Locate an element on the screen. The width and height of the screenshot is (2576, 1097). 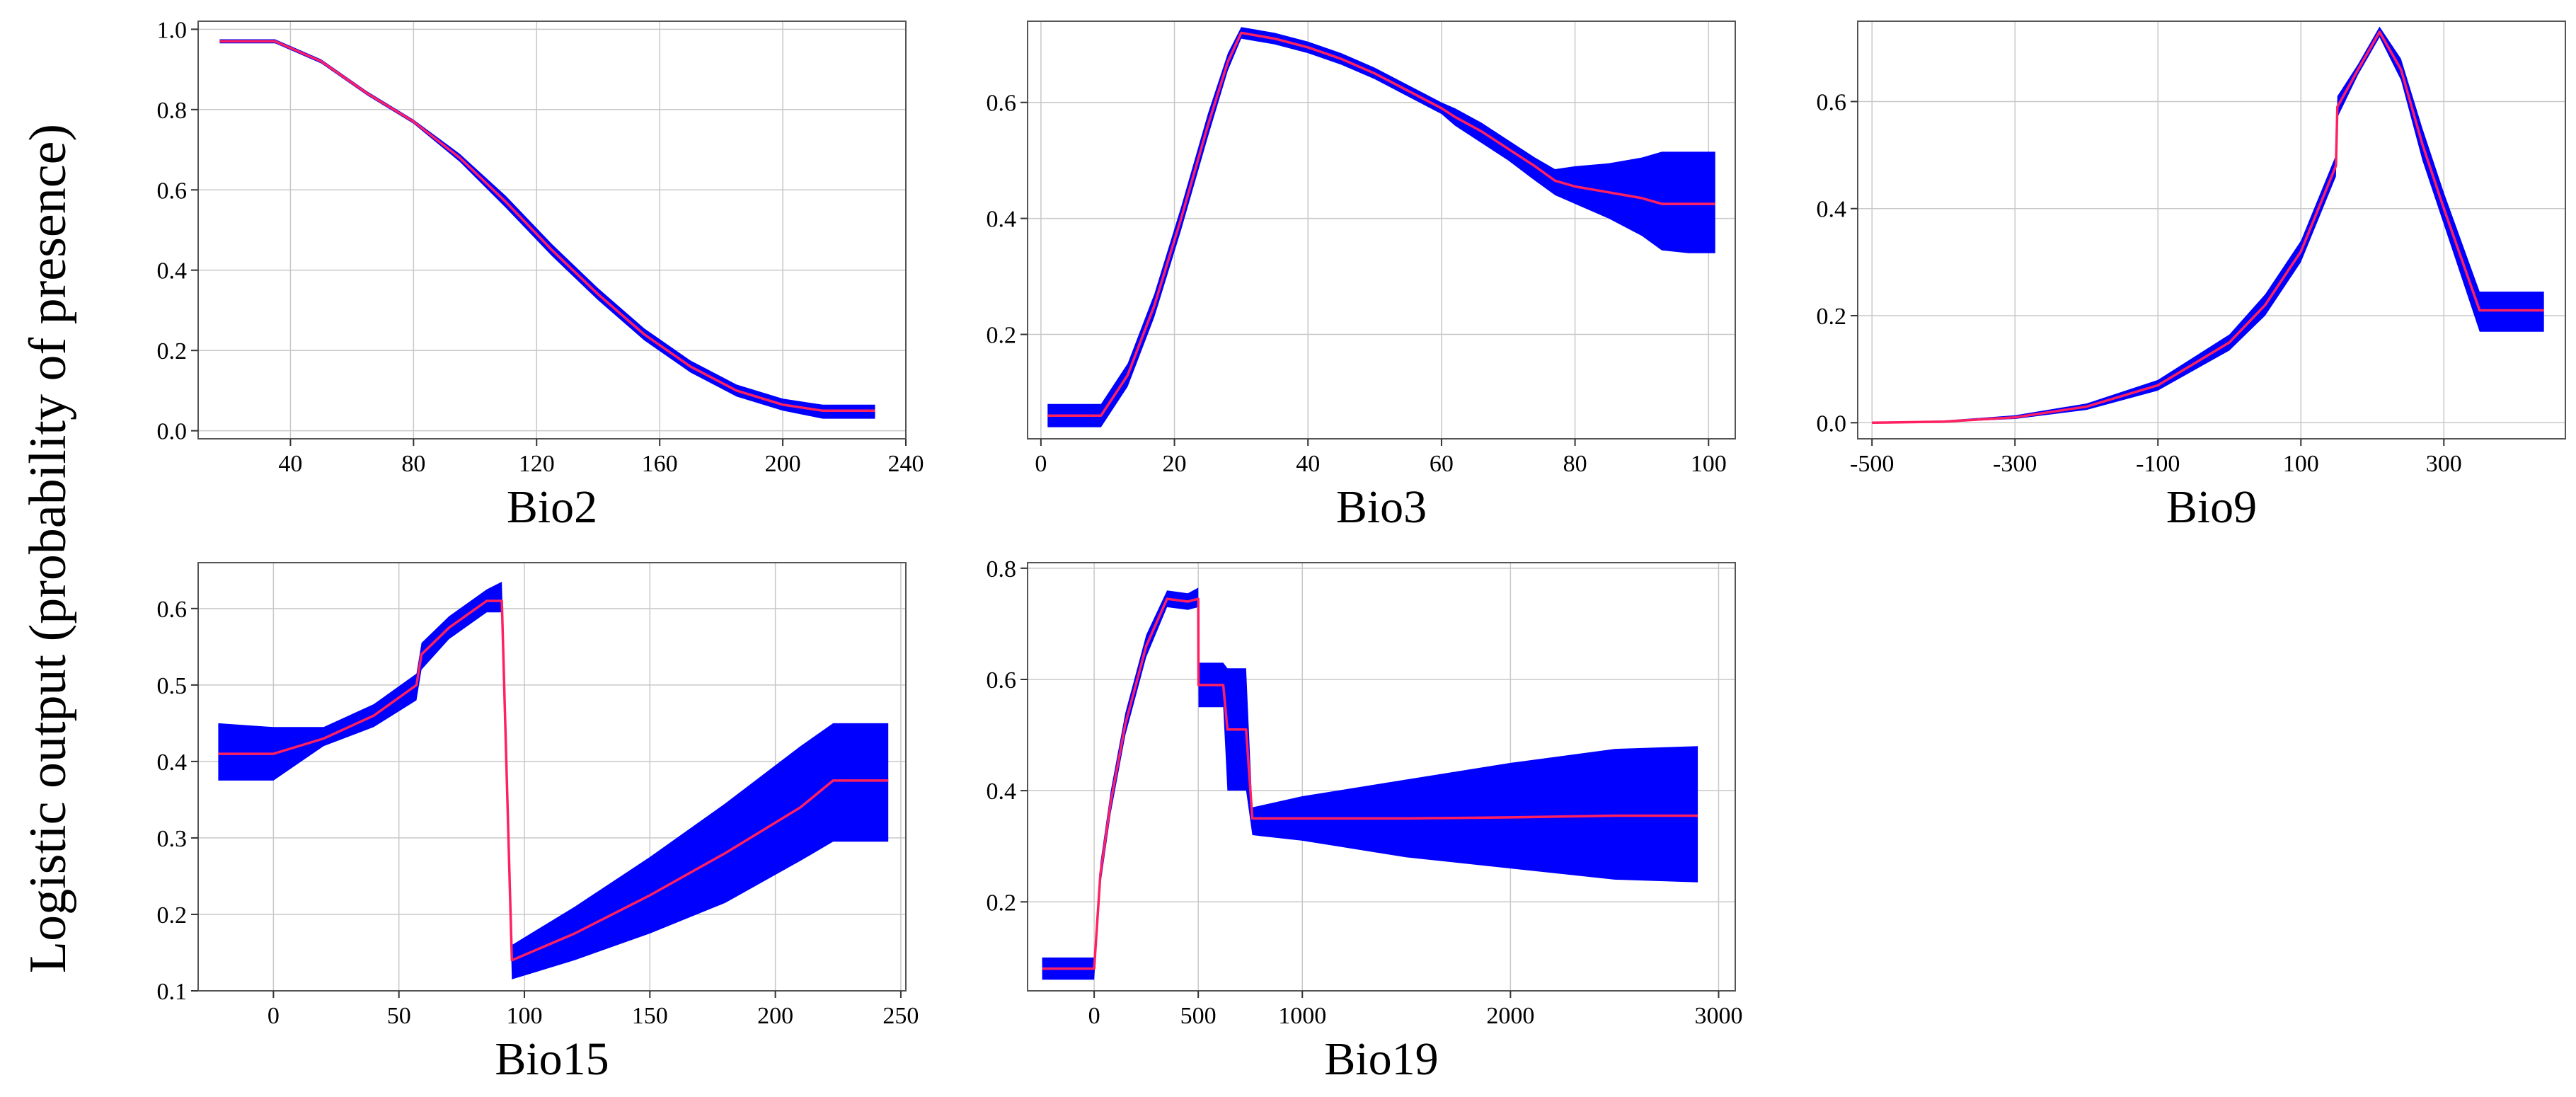
x-tick-label: 250 is located at coordinates (900, 1016).